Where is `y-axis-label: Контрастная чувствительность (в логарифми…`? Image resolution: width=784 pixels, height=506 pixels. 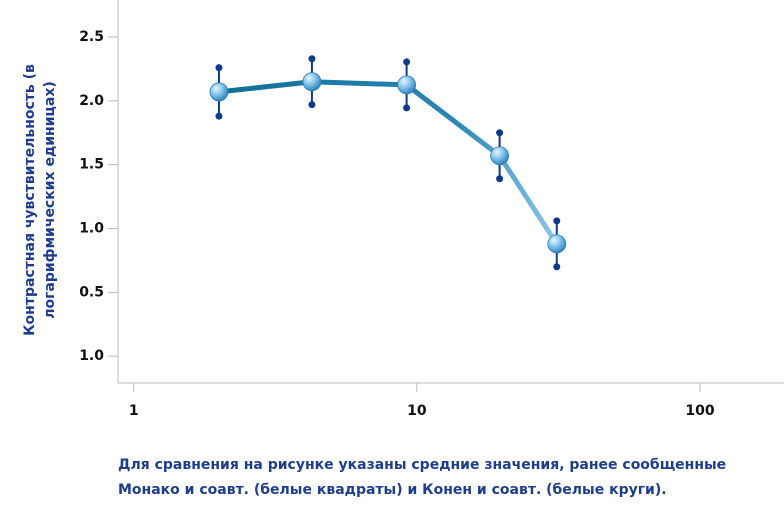 y-axis-label: Контрастная чувствительность (в логарифми… is located at coordinates (40, 200).